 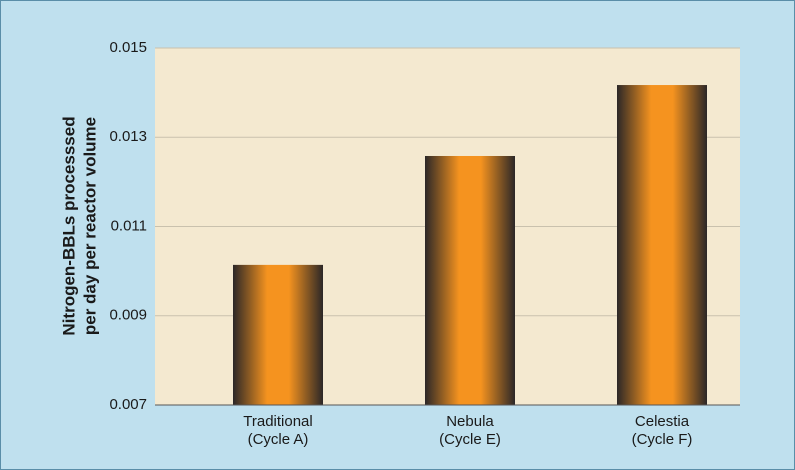 What do you see at coordinates (89, 226) in the screenshot?
I see `y-axis-title-line: per day per reactor volume` at bounding box center [89, 226].